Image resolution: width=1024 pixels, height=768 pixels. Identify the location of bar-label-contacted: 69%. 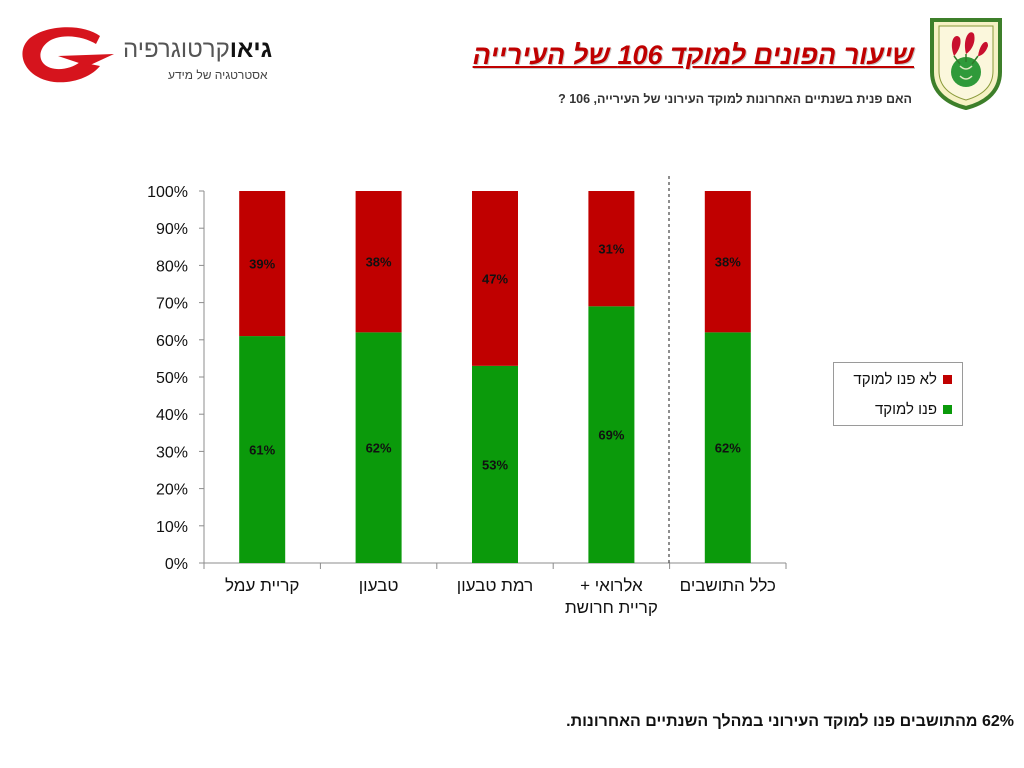
(611, 435).